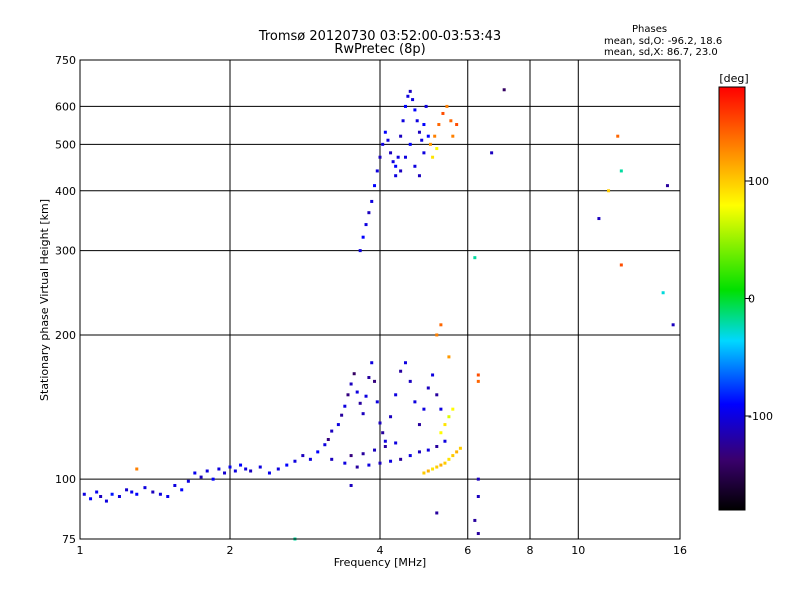 The image size is (800, 600). Describe the element at coordinates (379, 36) in the screenshot. I see `chart-title-line-1: Tromsø 20120730 03:52:00-03:53:43` at that location.